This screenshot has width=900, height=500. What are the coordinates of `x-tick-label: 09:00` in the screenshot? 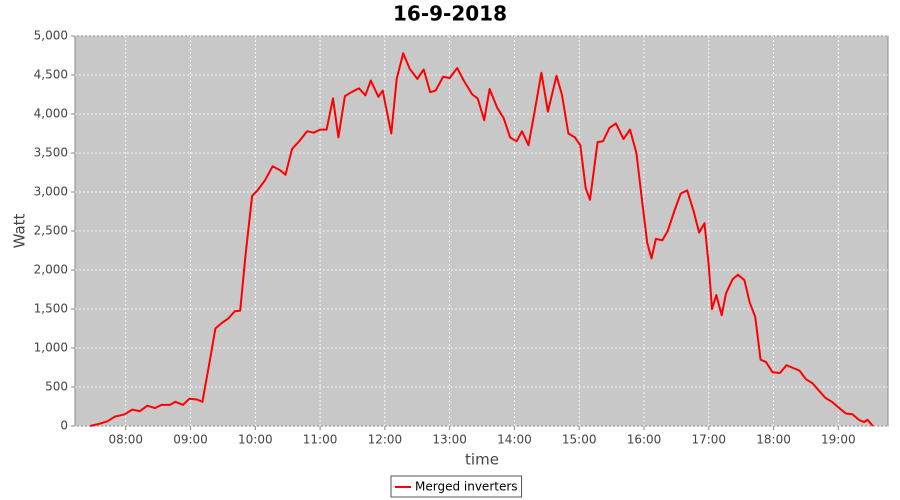 It's located at (190, 440).